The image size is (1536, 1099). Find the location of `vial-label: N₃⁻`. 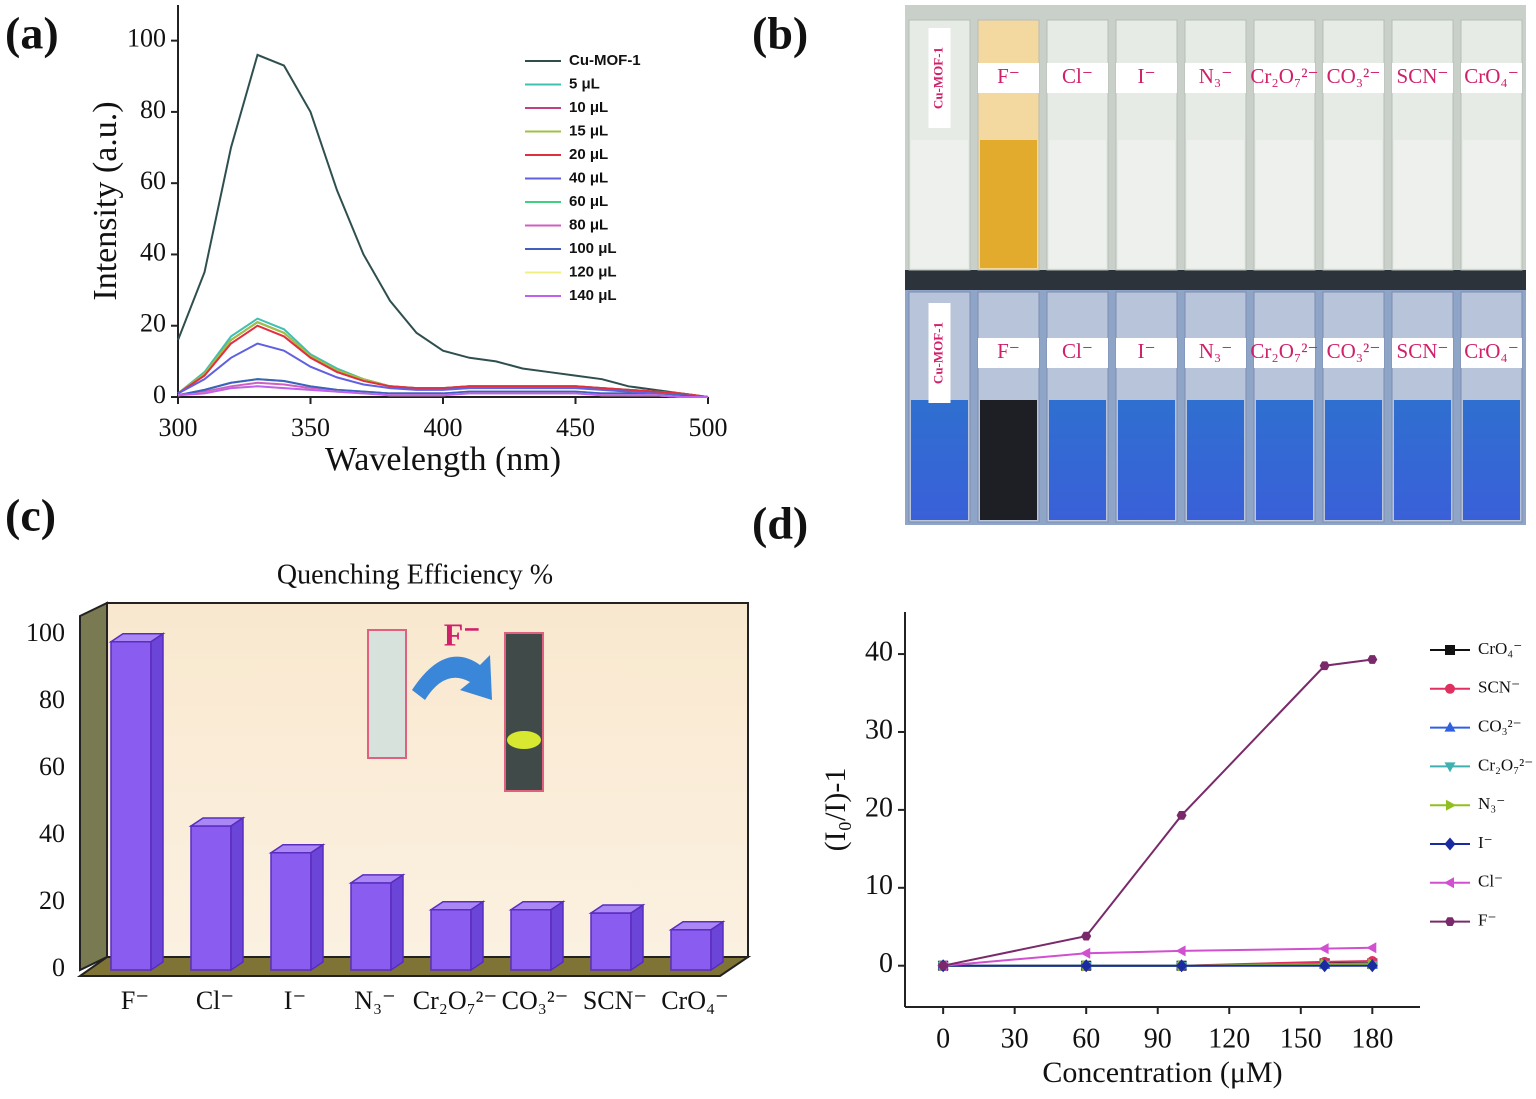

vial-label: N₃⁻ is located at coordinates (1216, 76).